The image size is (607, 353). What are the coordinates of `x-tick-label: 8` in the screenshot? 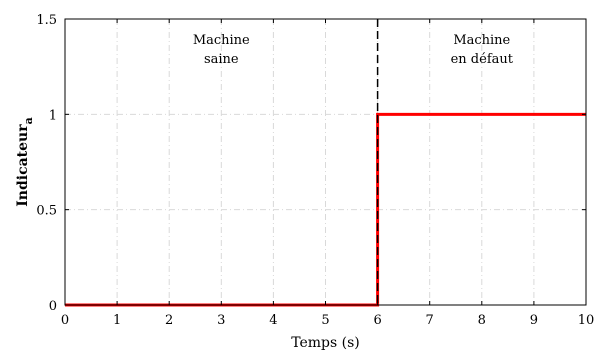 It's located at (482, 320).